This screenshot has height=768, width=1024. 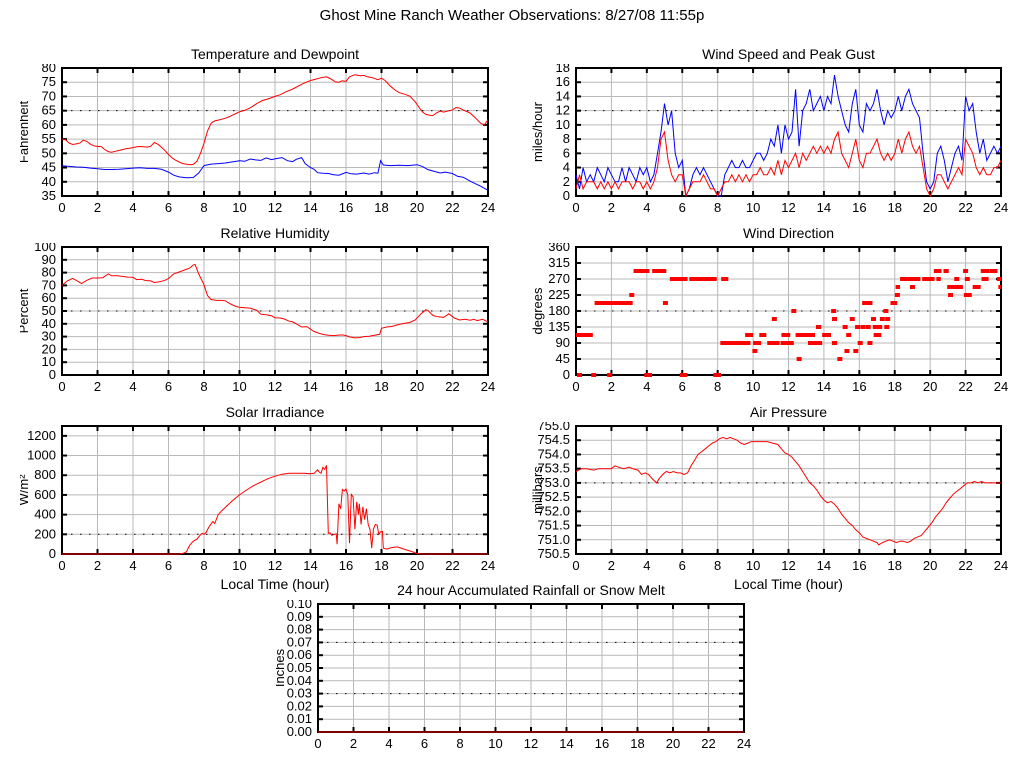 I want to click on svg-text: 60, so click(x=49, y=124).